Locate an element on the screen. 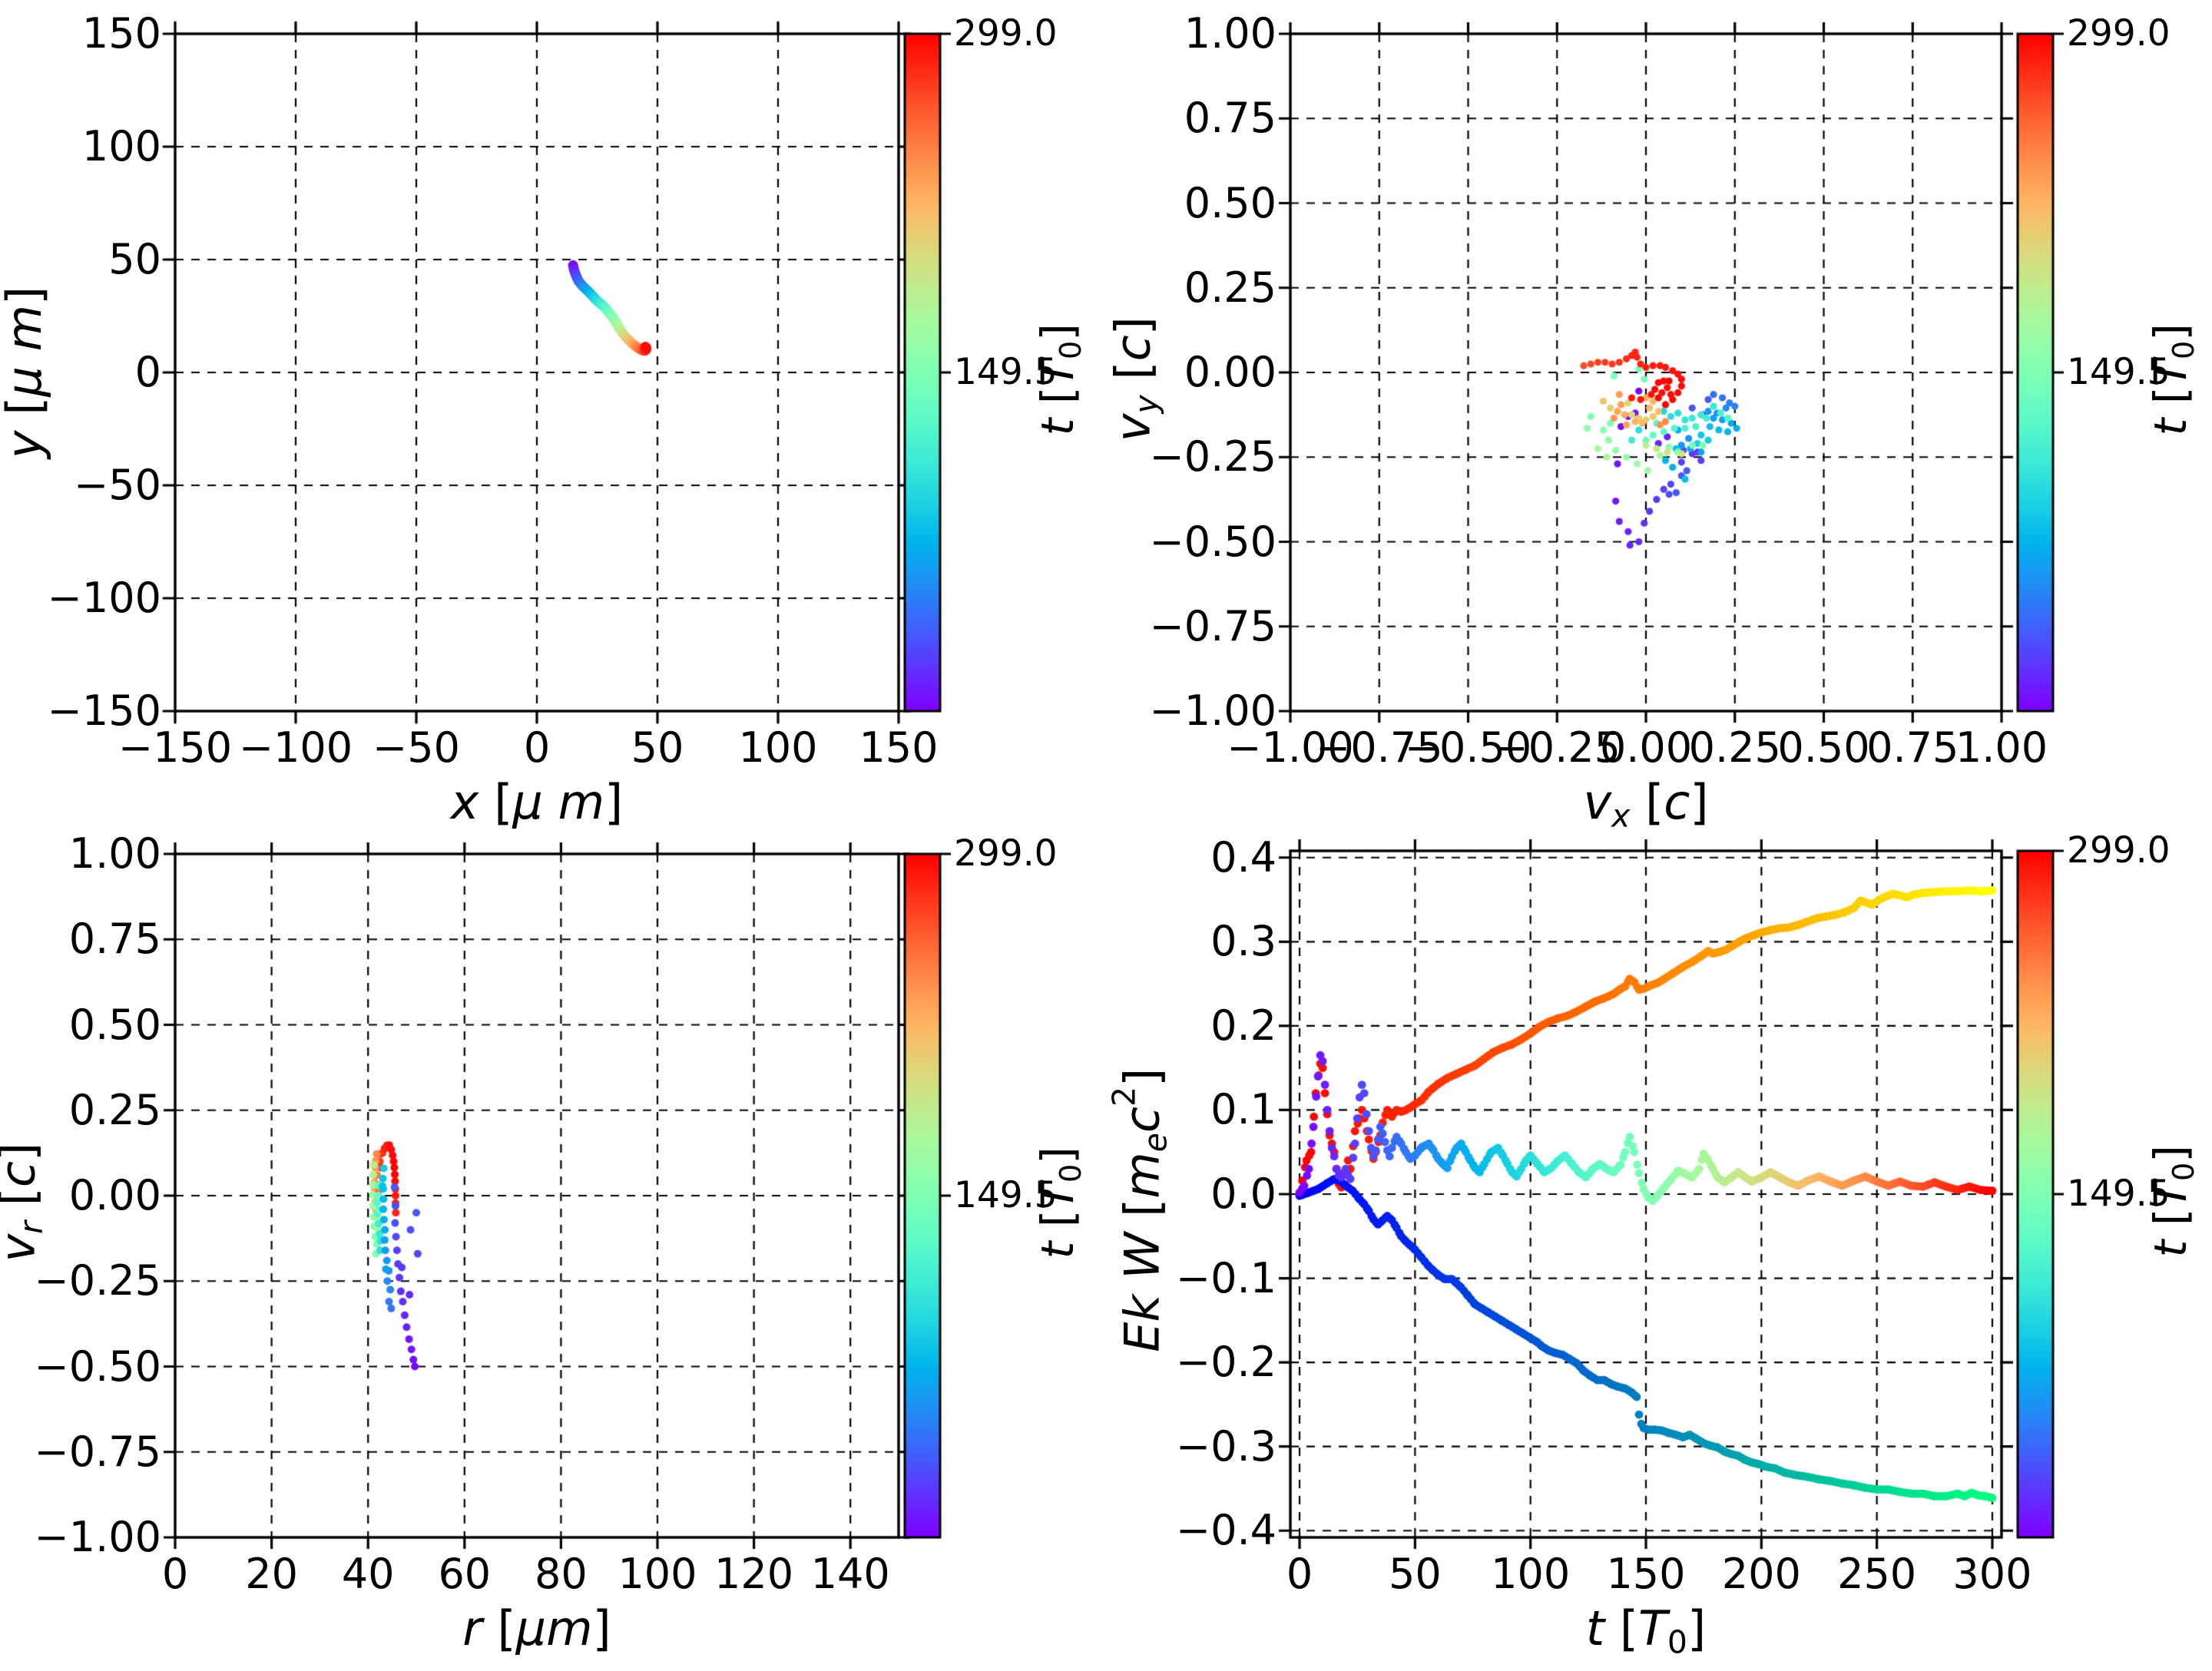 The width and height of the screenshot is (2212, 1671). label-part: v is located at coordinates (1598, 802).